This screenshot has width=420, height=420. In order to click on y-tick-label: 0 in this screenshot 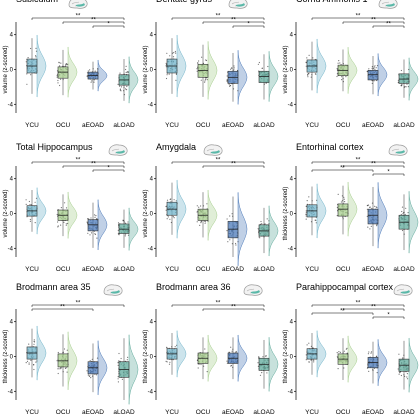, I will do `click(12, 215)`.